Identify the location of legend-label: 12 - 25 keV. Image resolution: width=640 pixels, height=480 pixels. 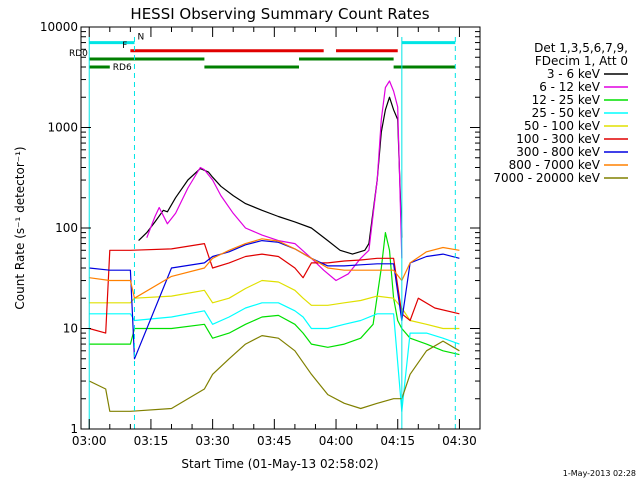
(566, 100).